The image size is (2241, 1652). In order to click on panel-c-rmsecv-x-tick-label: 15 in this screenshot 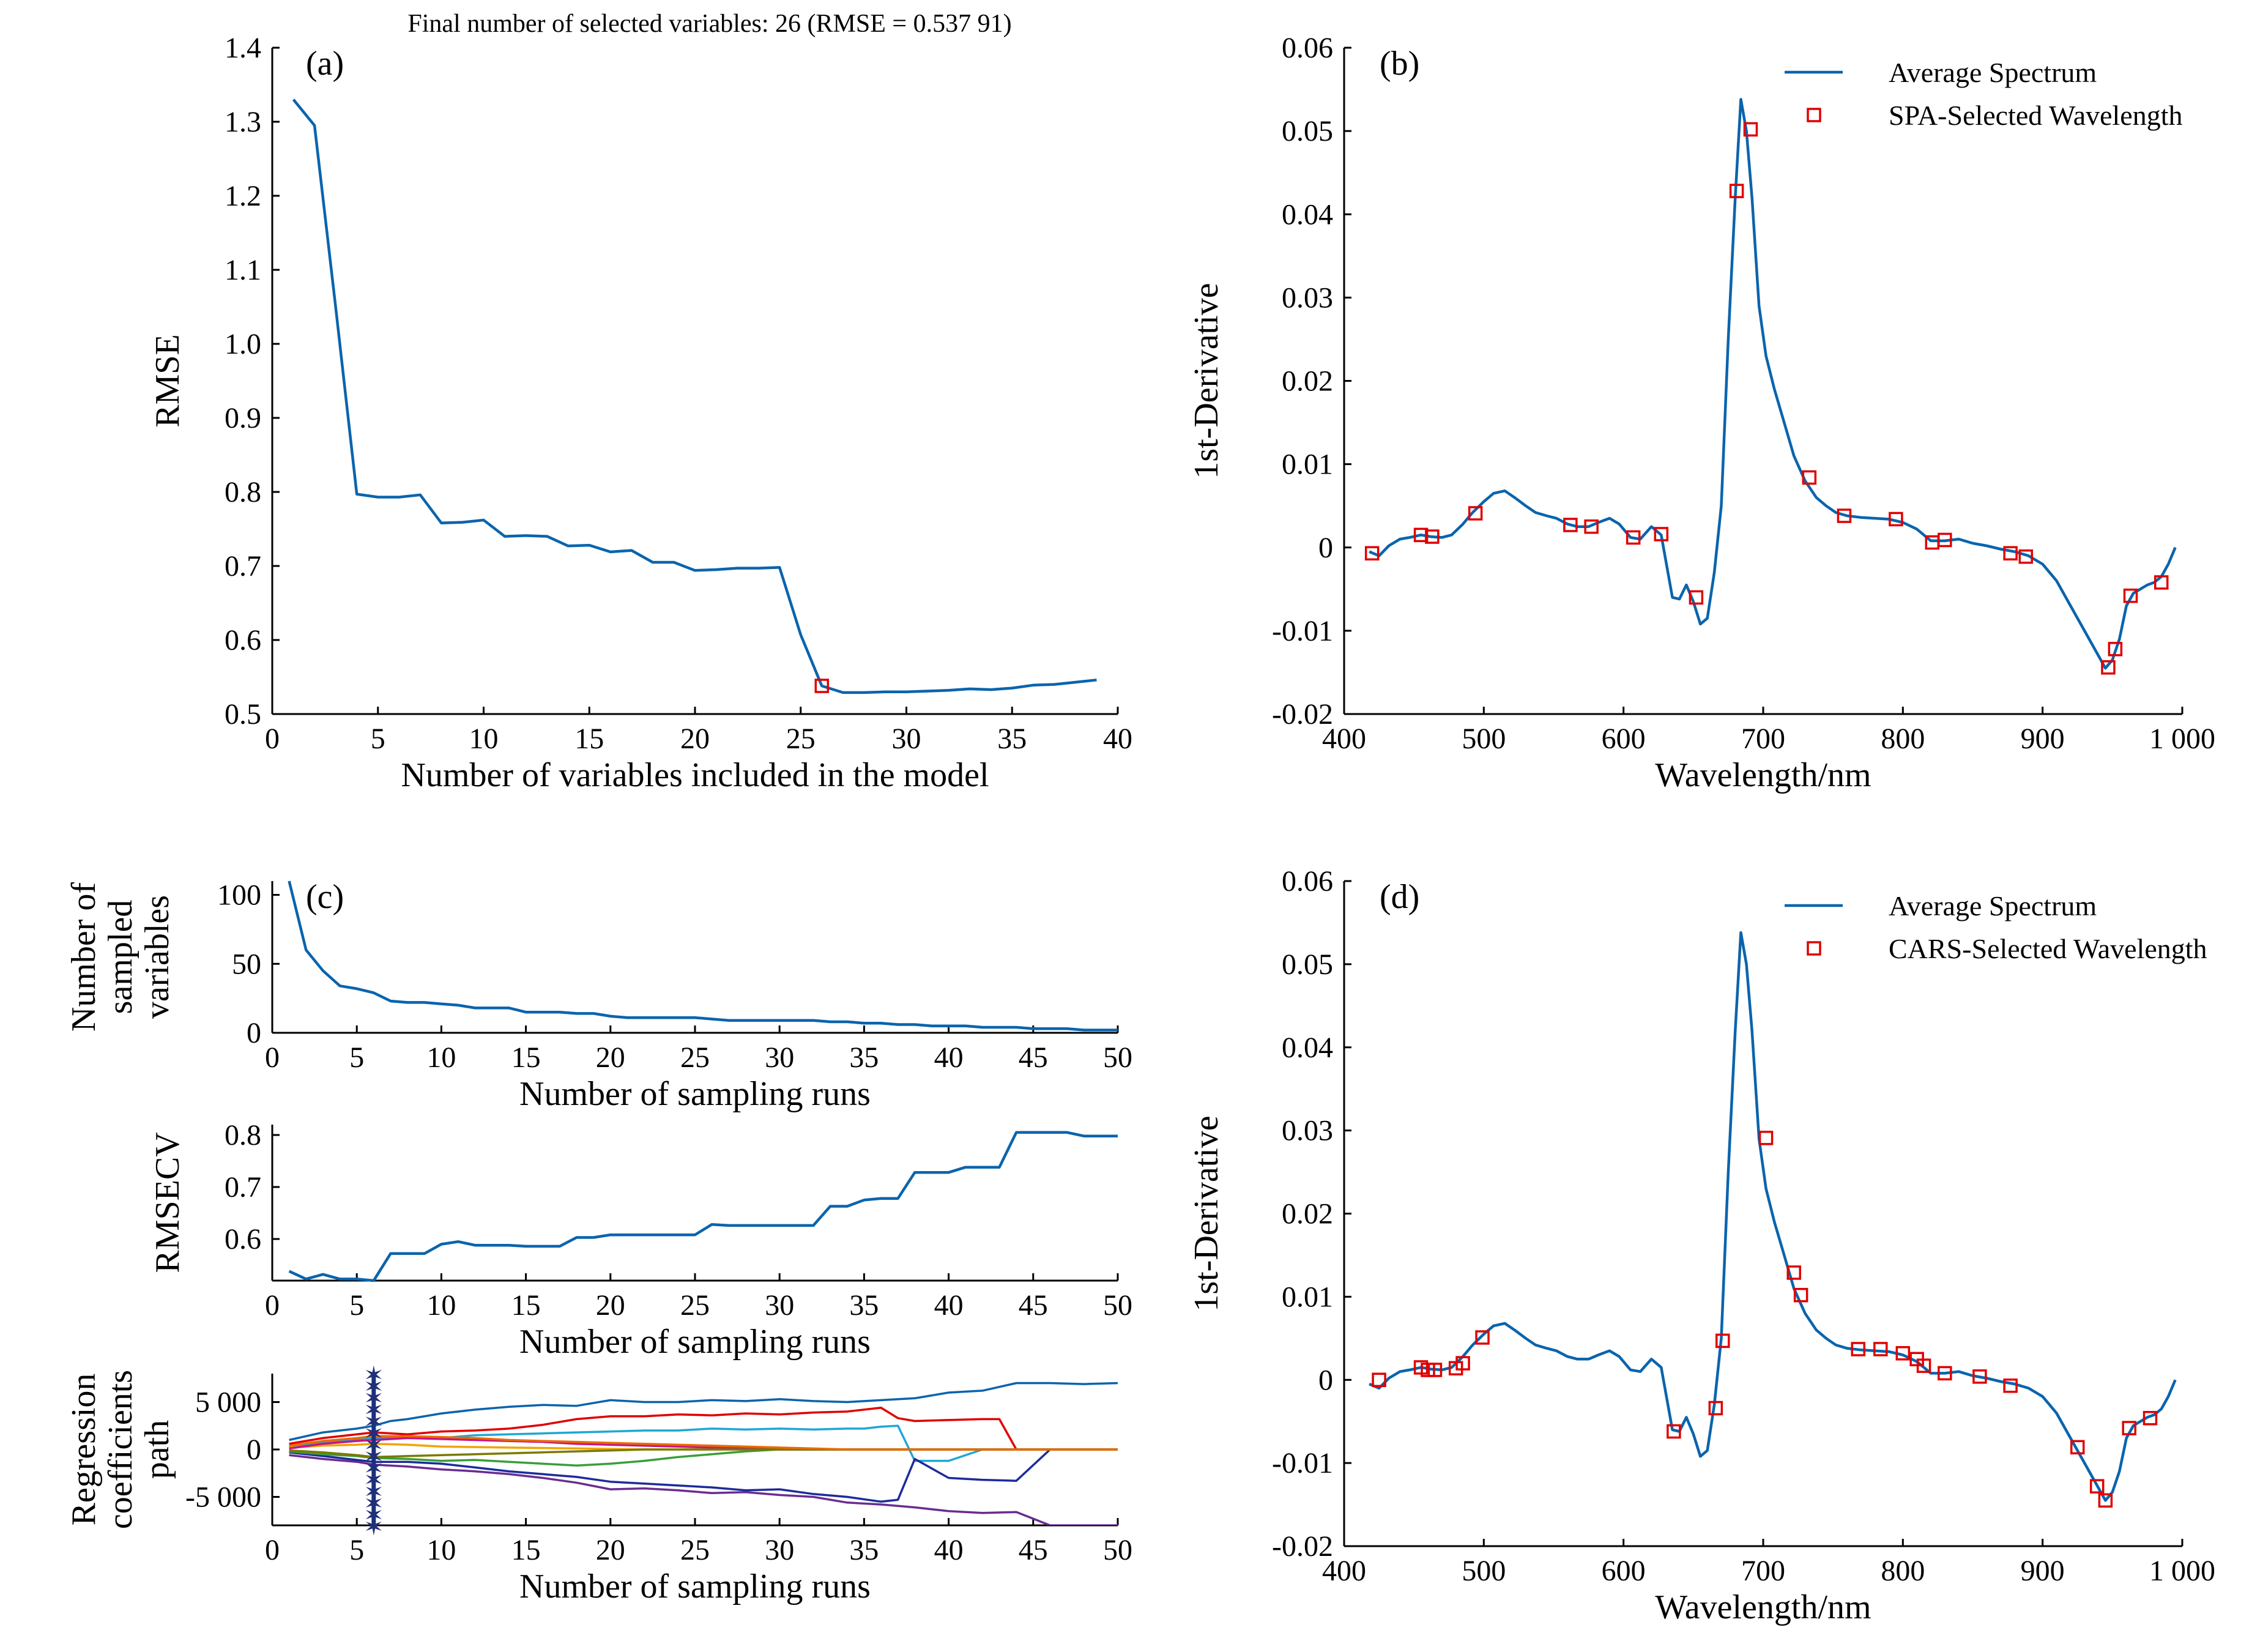, I will do `click(526, 1305)`.